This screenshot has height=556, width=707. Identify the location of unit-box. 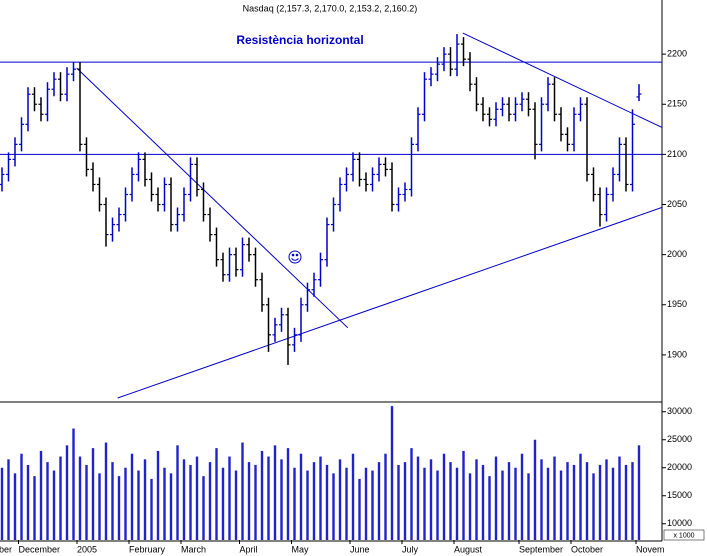
(684, 535).